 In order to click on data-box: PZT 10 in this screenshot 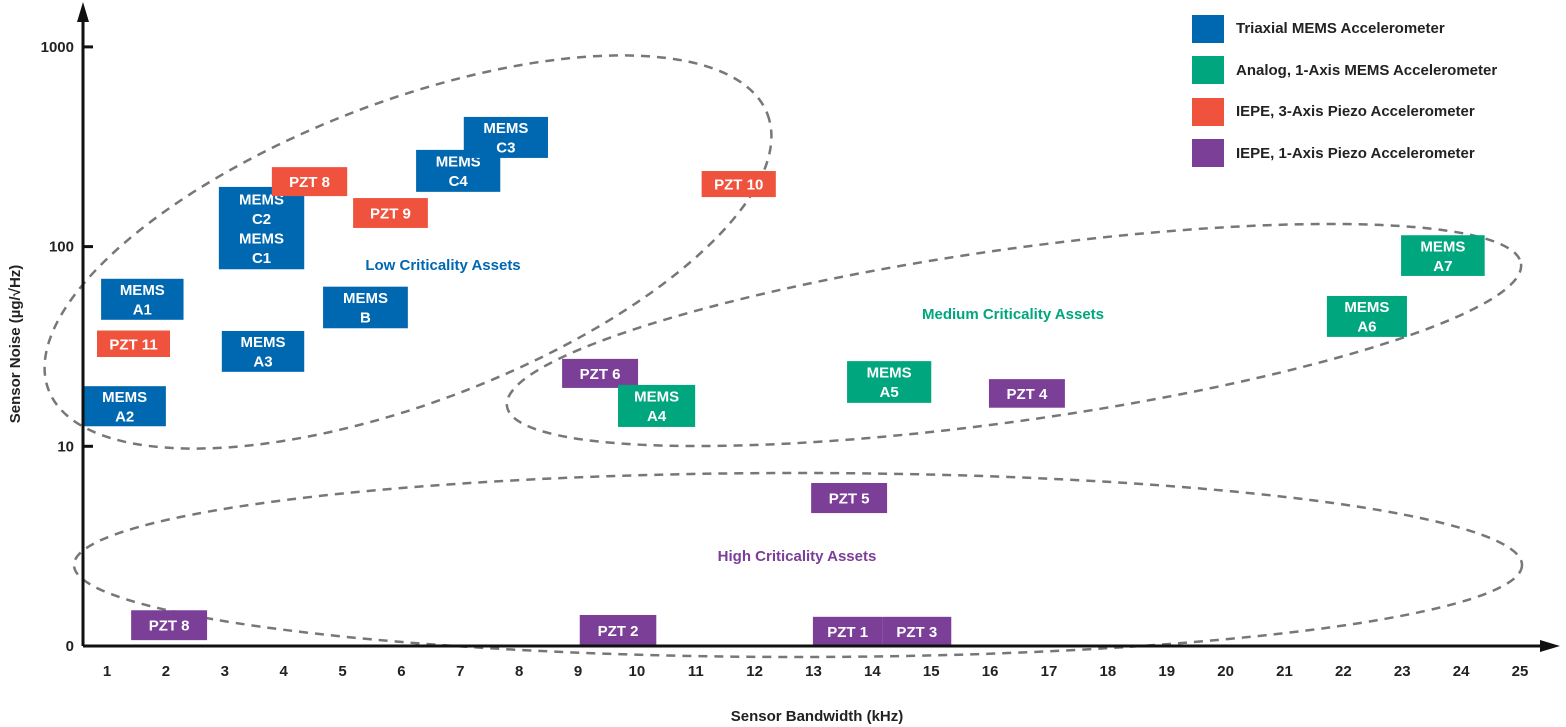, I will do `click(738, 184)`.